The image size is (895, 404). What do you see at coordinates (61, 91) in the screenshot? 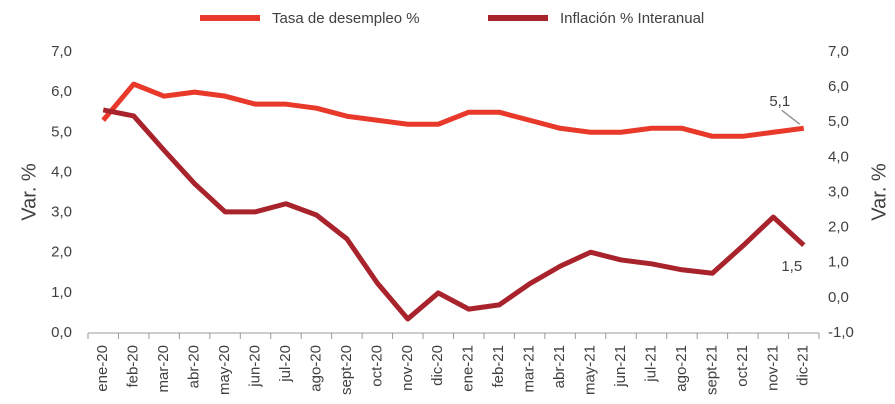
I see `y-tick-label: 6,0` at bounding box center [61, 91].